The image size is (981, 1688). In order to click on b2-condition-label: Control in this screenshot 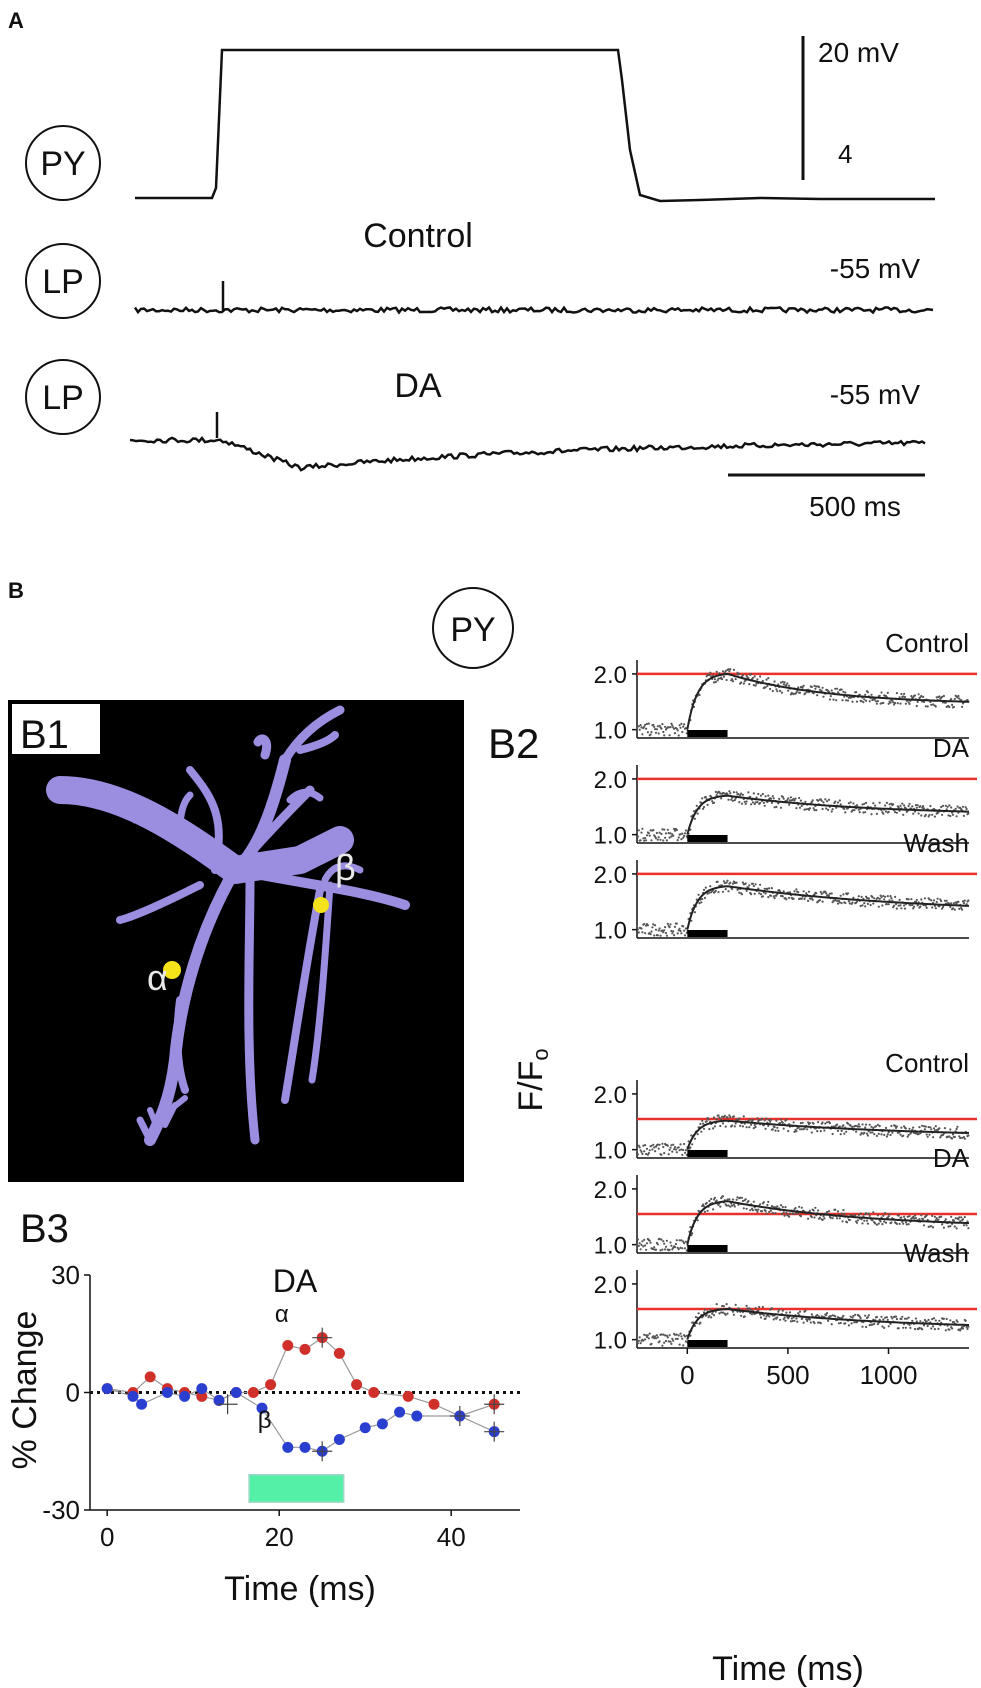, I will do `click(927, 643)`.